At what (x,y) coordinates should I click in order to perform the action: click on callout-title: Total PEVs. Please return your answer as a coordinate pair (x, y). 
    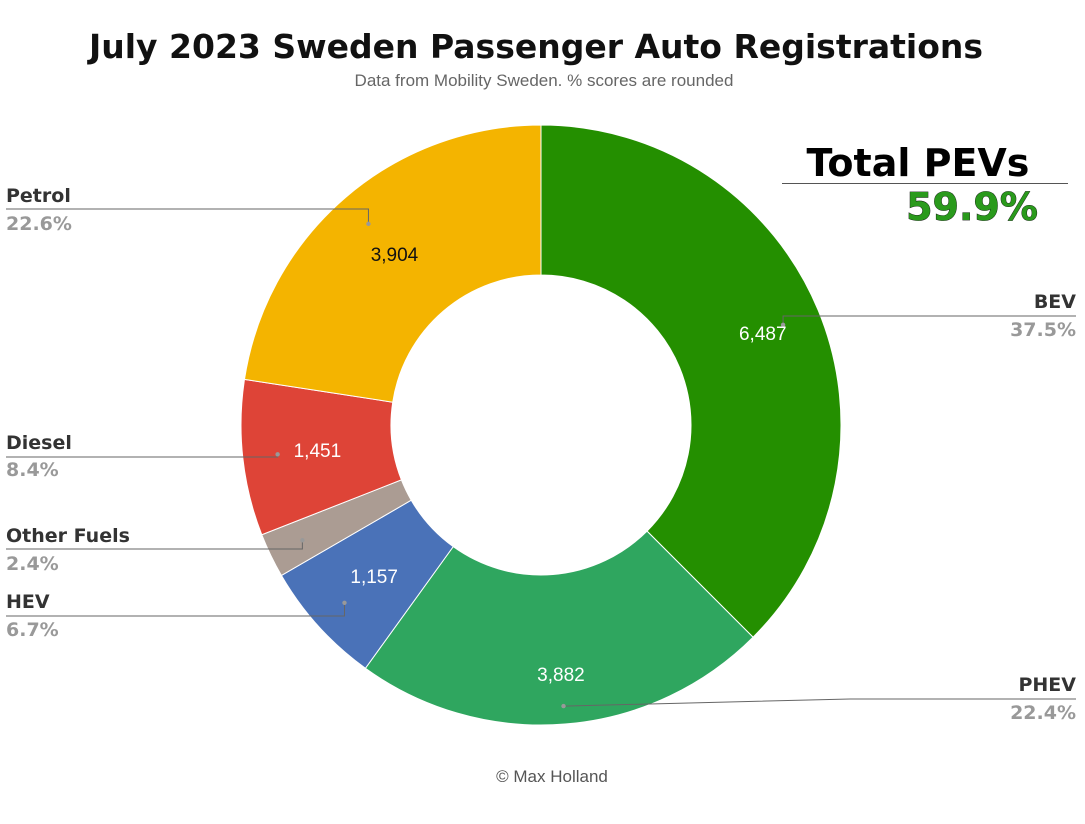
    Looking at the image, I should click on (918, 163).